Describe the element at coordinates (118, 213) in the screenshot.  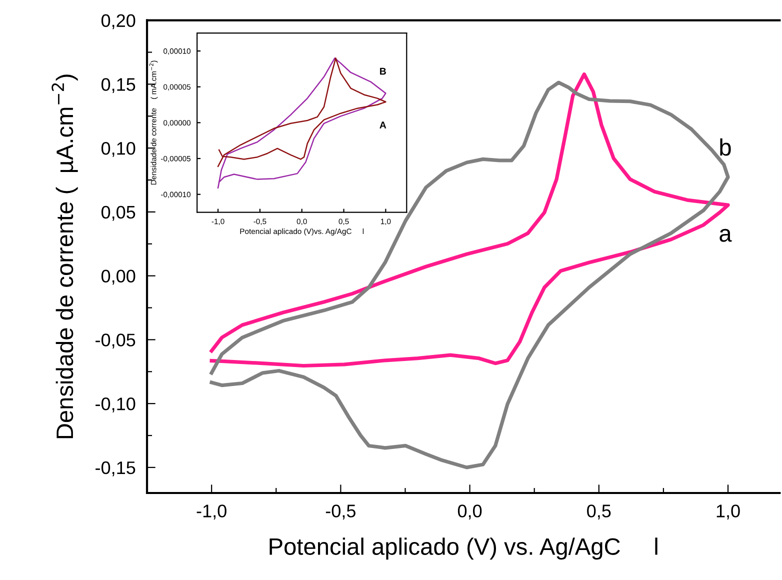
I see `y-tick-label: 0,05` at that location.